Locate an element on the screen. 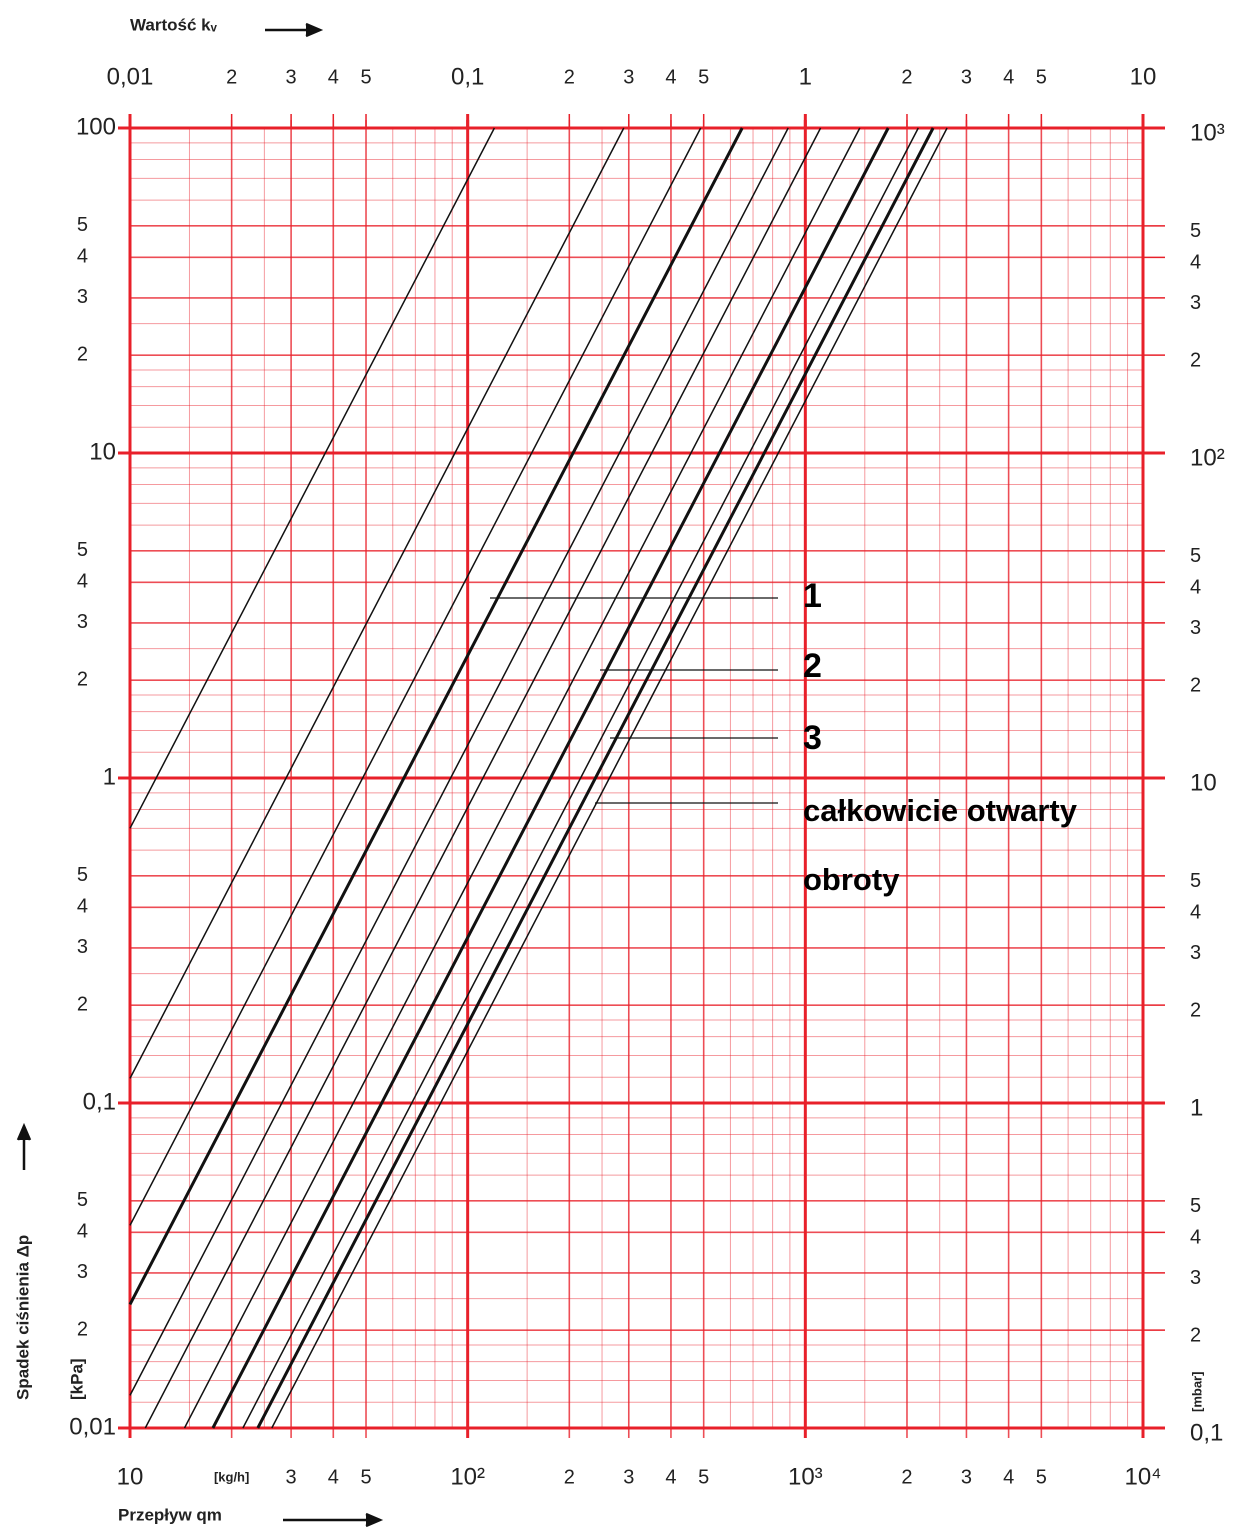  annotation: 2 is located at coordinates (812, 666).